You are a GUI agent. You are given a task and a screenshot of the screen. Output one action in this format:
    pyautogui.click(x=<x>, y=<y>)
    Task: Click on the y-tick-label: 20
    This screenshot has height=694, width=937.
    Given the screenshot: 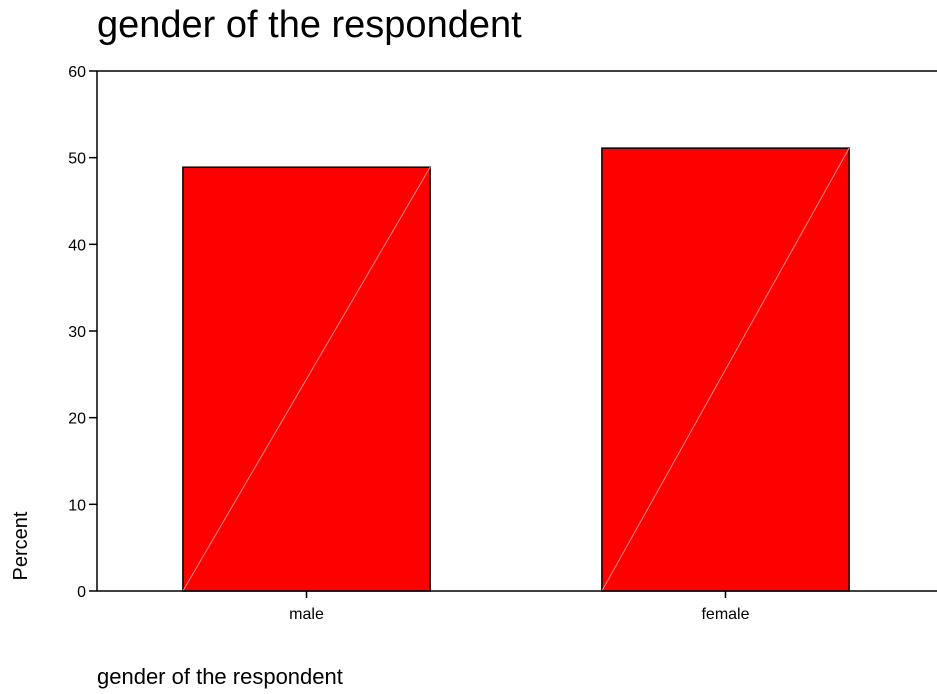 What is the action you would take?
    pyautogui.click(x=77, y=419)
    